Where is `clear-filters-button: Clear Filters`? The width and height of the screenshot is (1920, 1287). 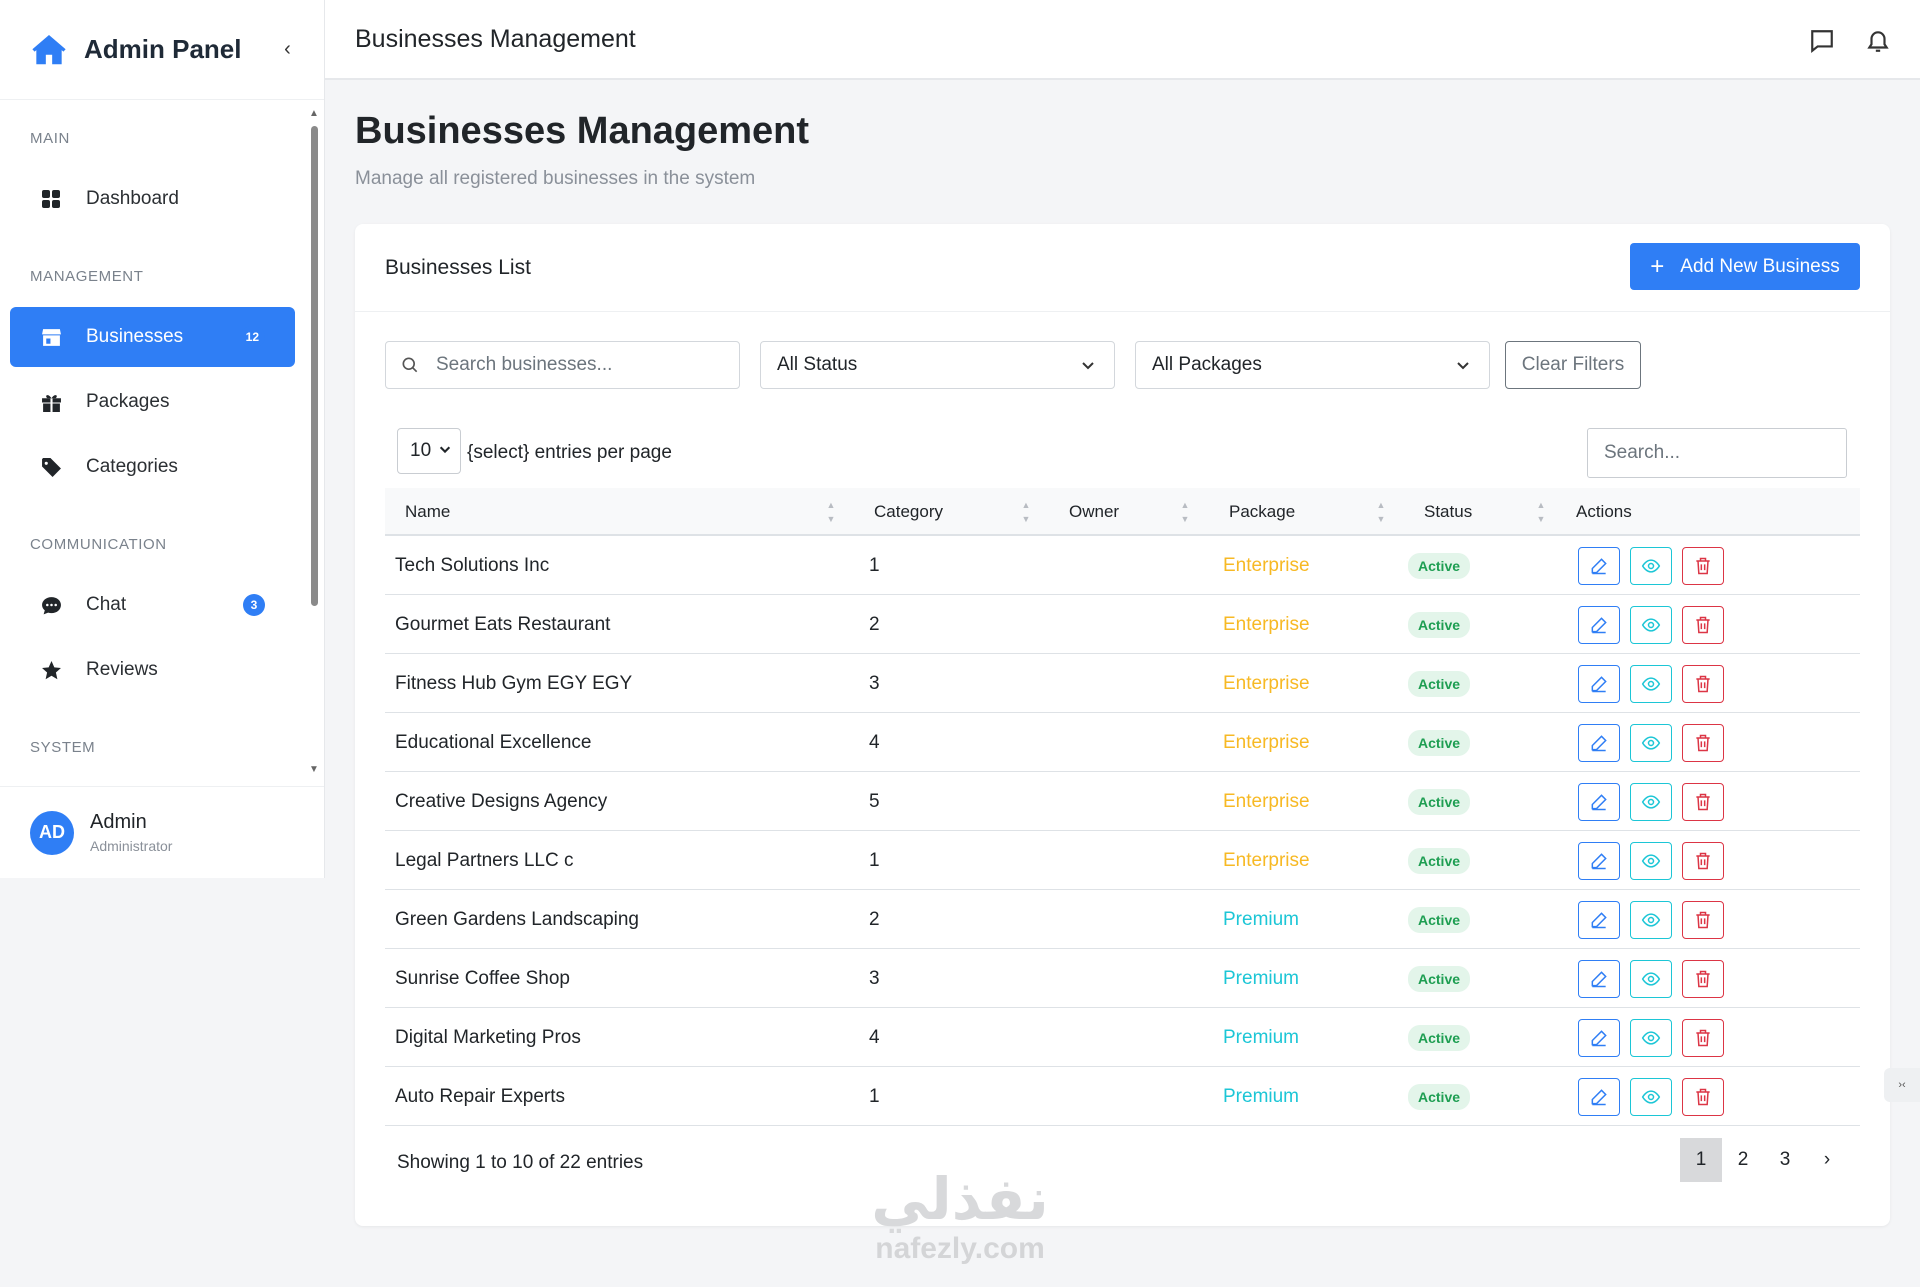
clear-filters-button: Clear Filters is located at coordinates (1573, 365).